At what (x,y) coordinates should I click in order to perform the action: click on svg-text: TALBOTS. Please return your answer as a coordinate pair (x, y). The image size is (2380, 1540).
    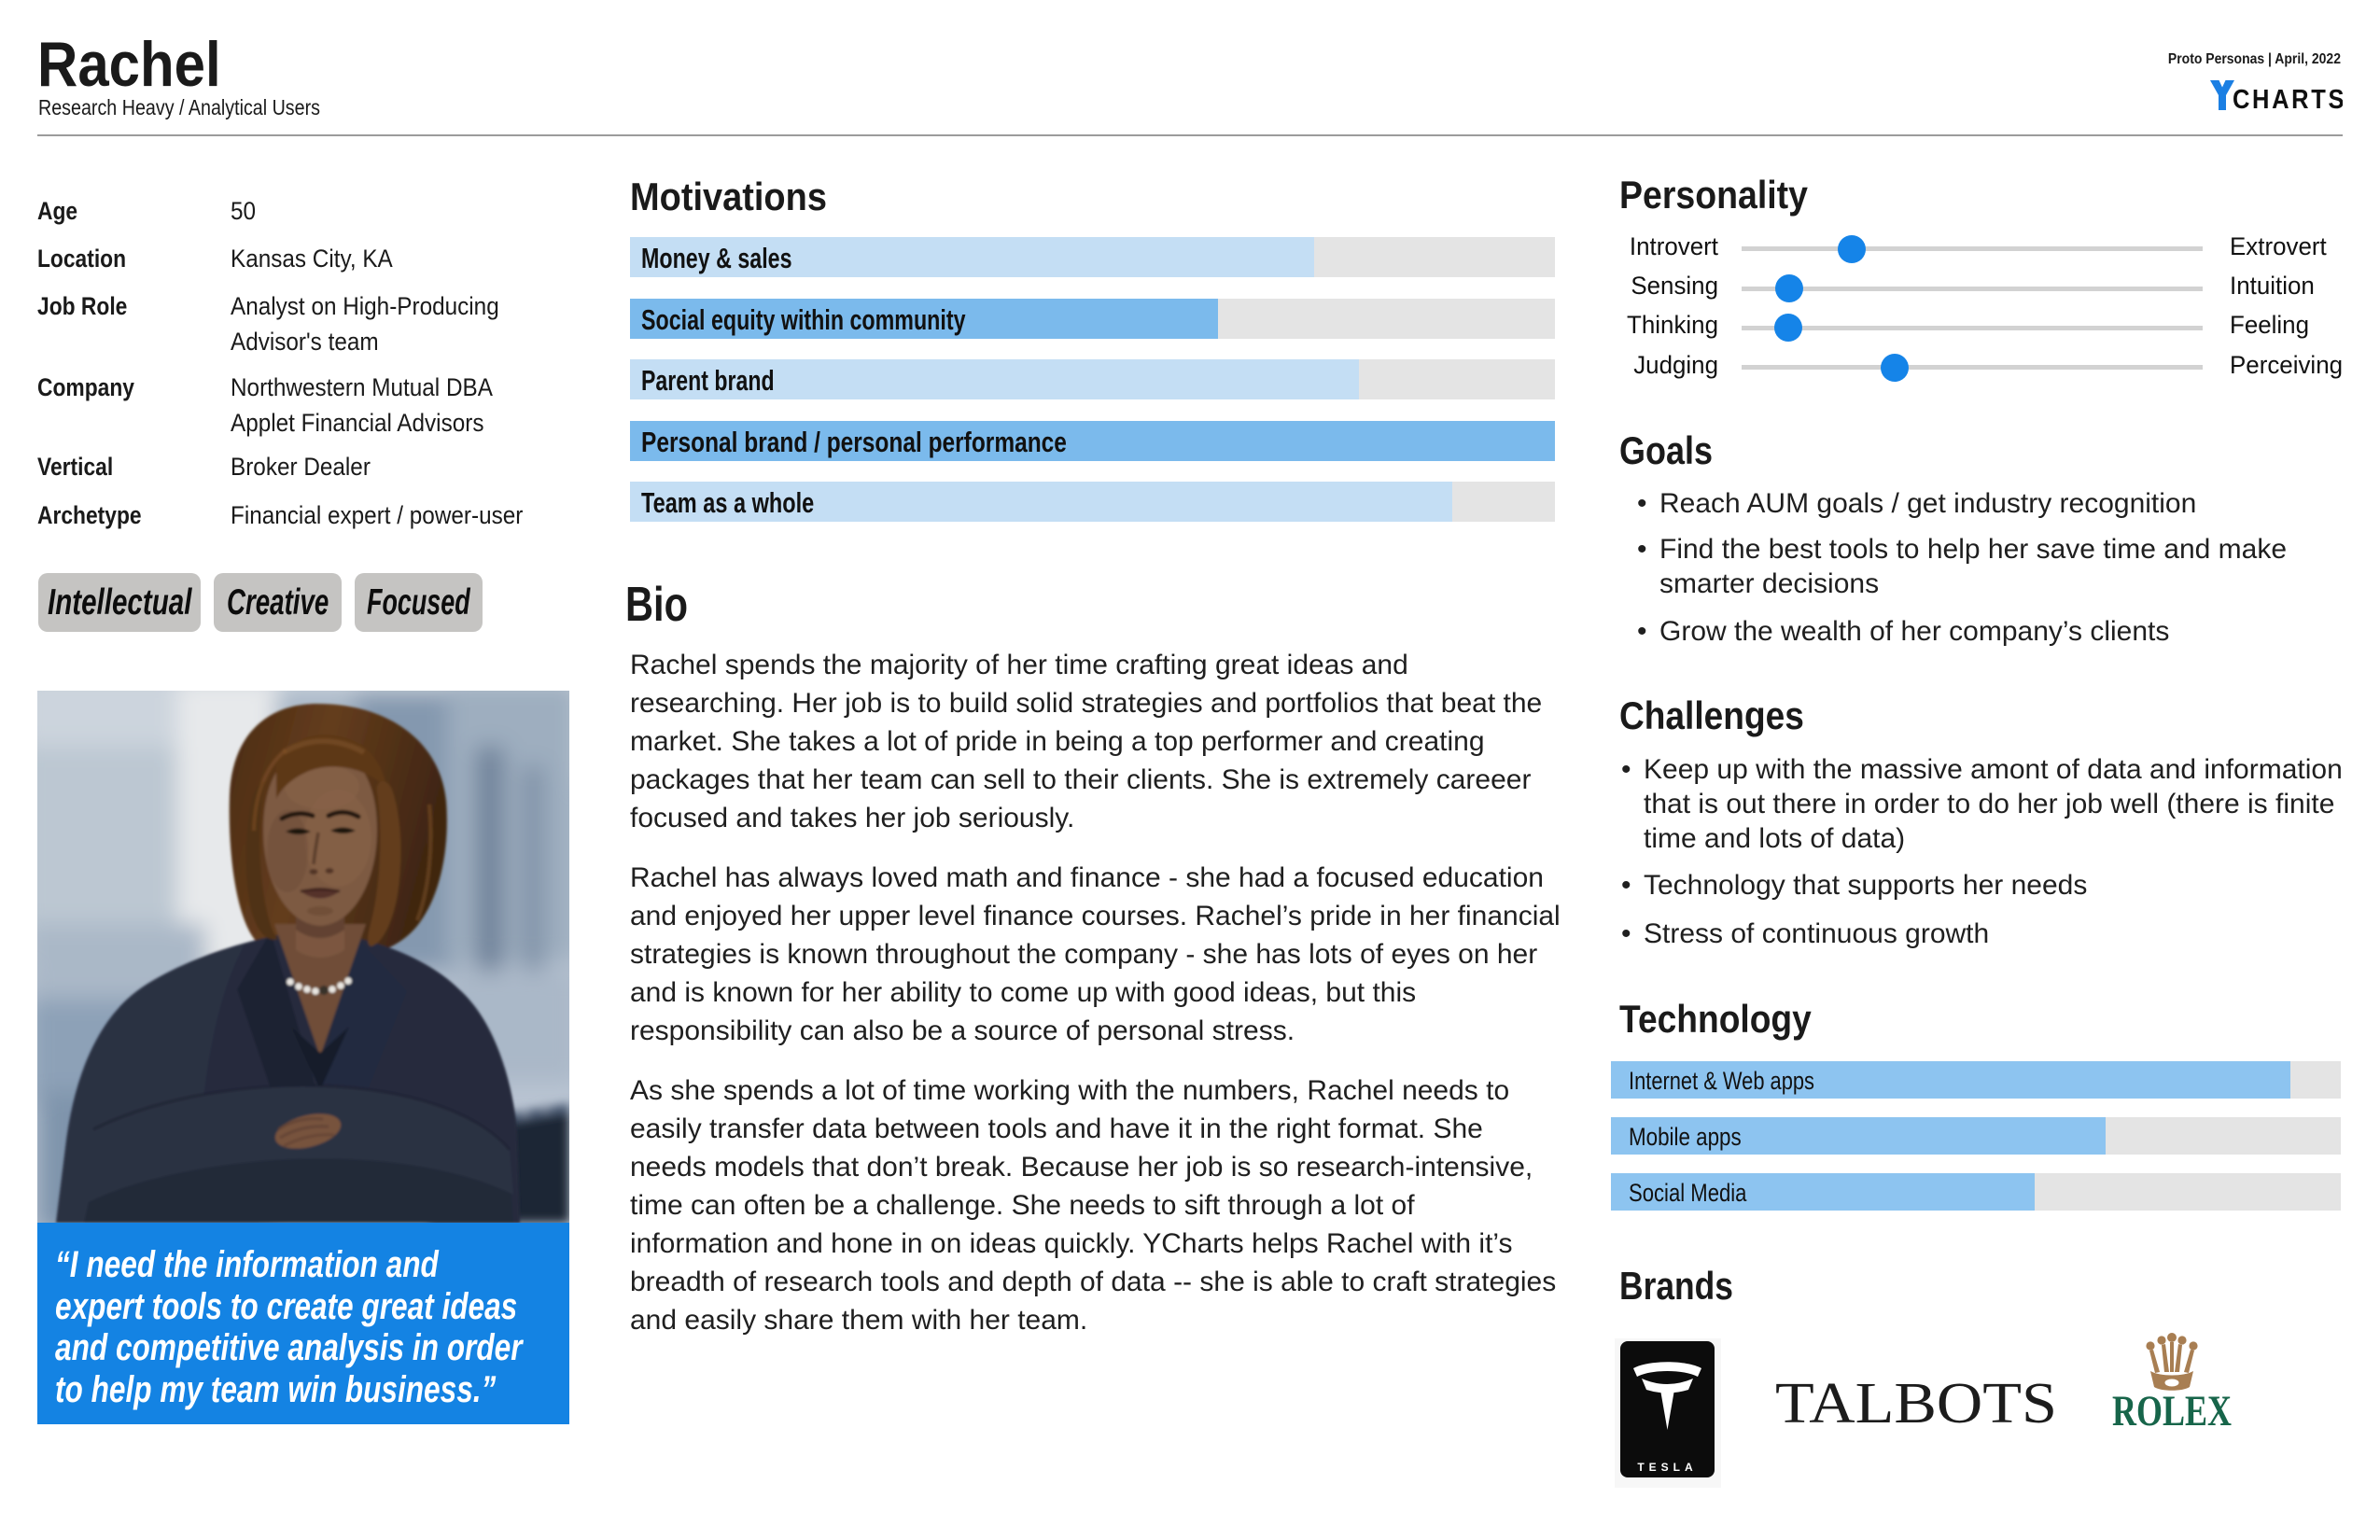
    Looking at the image, I should click on (1916, 1403).